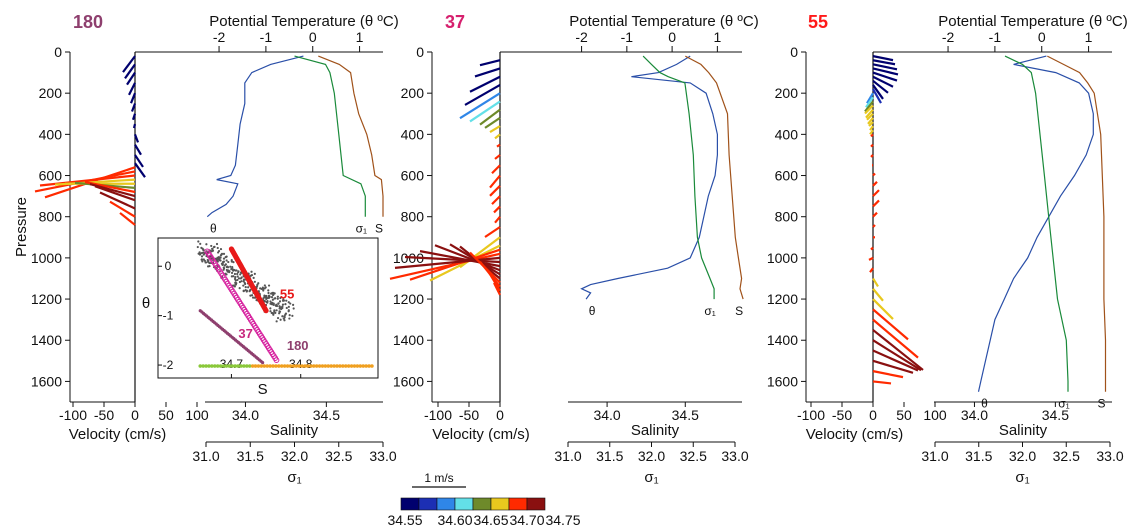  I want to click on pressure-tick-label: 1400, so click(782, 340).